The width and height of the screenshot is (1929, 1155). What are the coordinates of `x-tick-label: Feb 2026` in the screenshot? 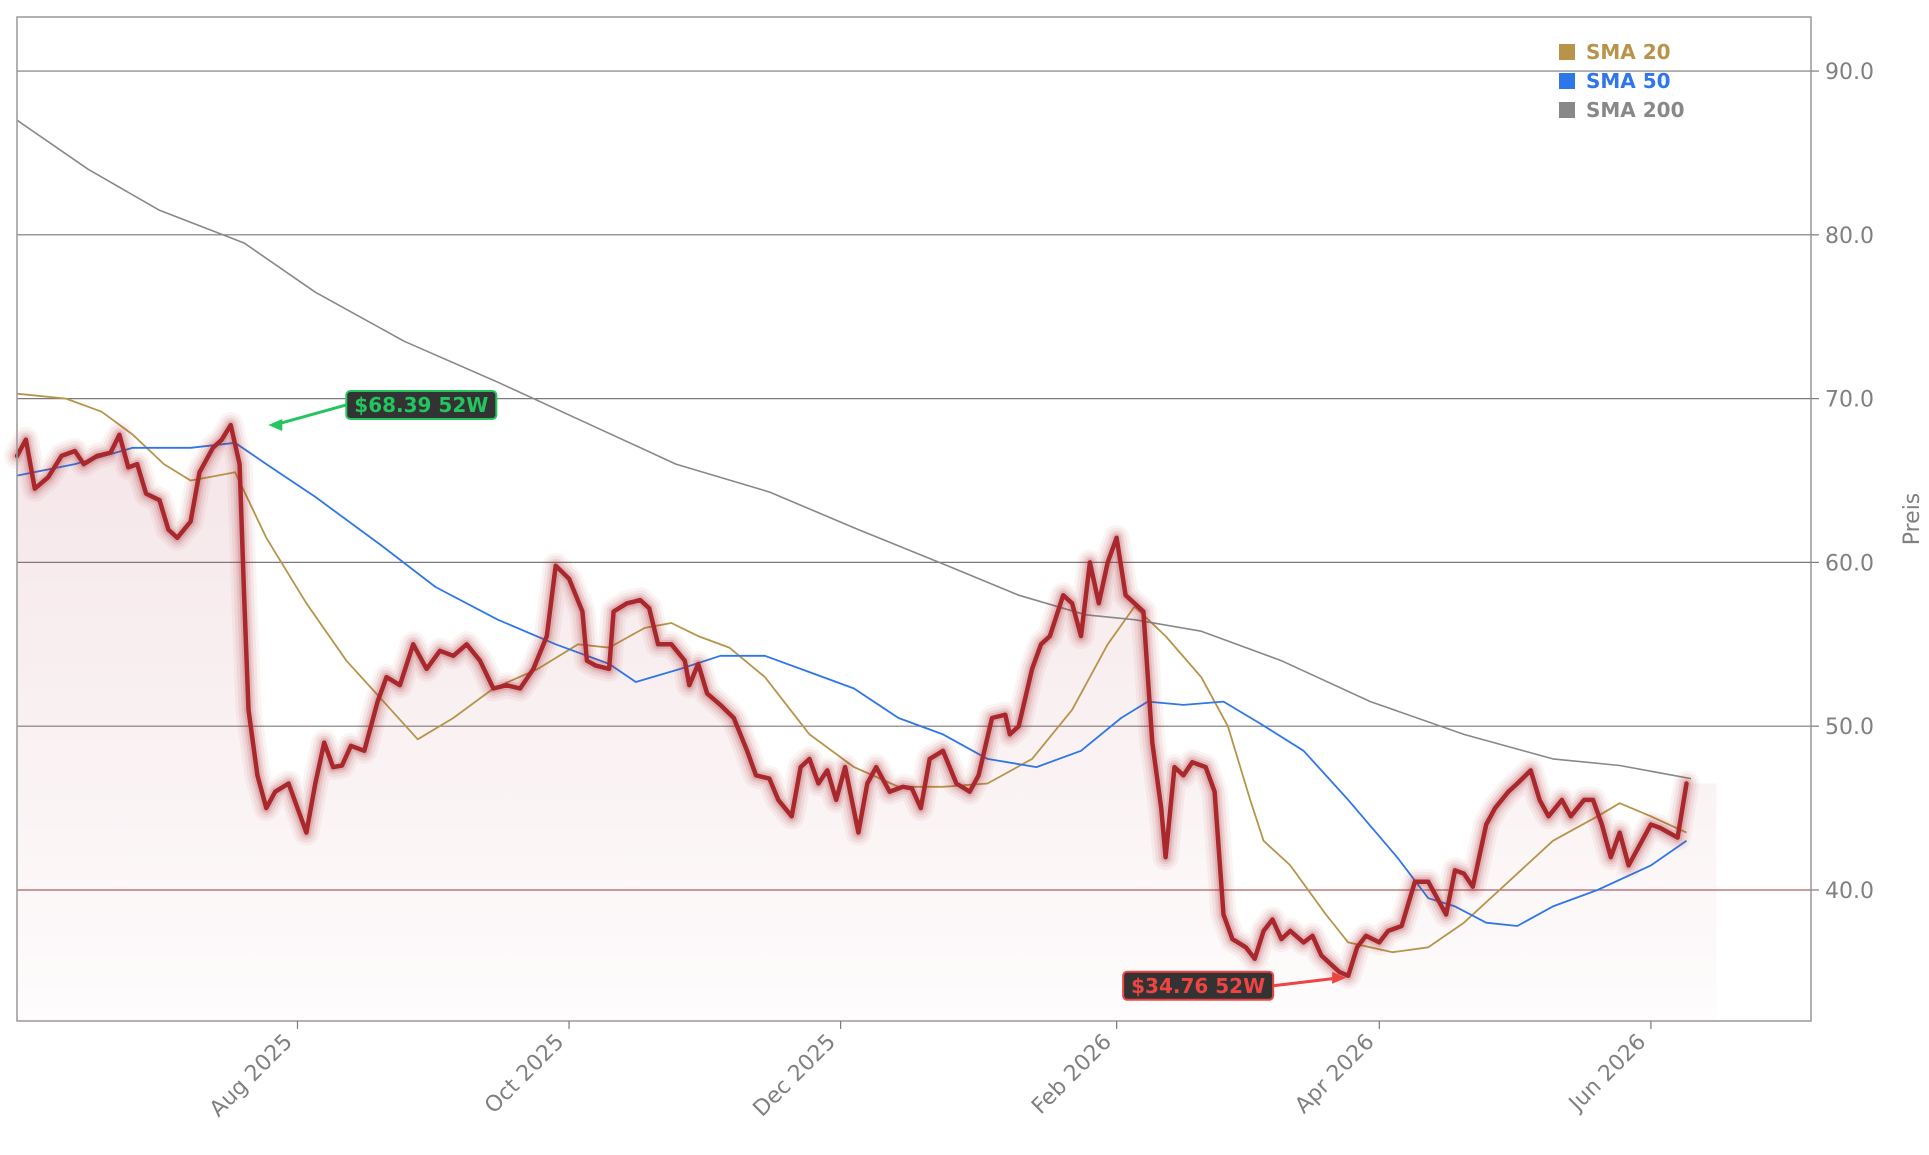 It's located at (1072, 1075).